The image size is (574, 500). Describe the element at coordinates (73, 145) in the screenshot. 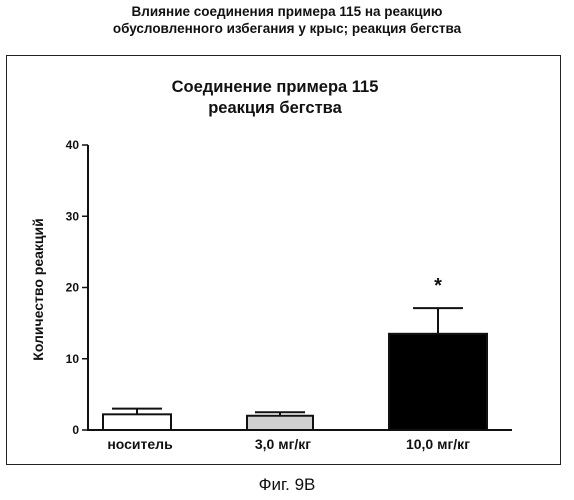

I see `y-tick-label-40: 40` at that location.